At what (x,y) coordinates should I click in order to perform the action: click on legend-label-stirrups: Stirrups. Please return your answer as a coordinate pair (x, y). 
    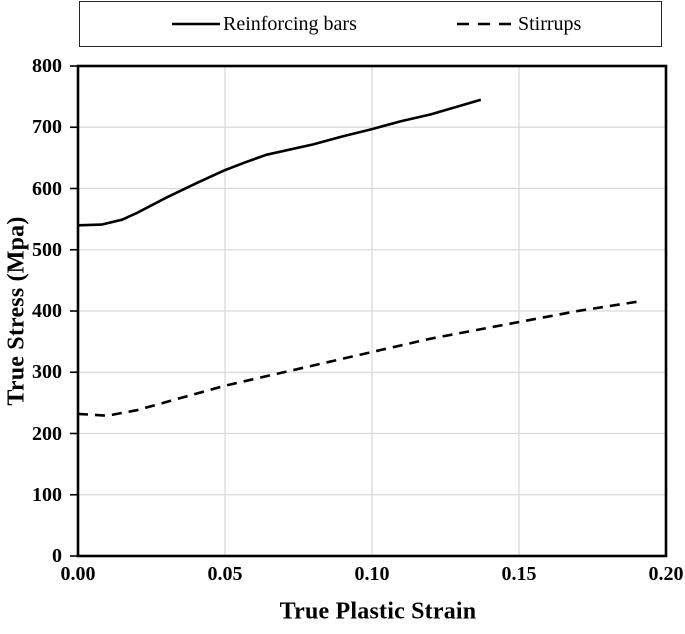
    Looking at the image, I should click on (550, 23).